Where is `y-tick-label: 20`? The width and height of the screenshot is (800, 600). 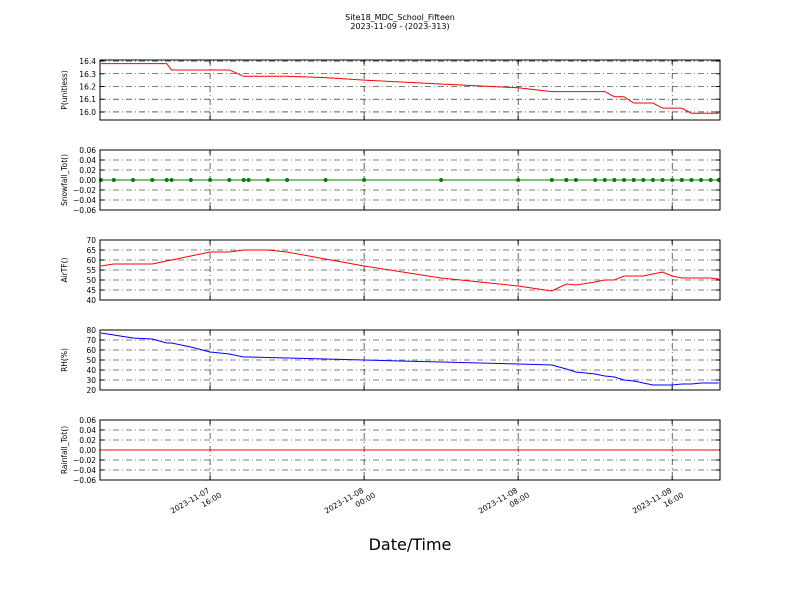
y-tick-label: 20 is located at coordinates (91, 390).